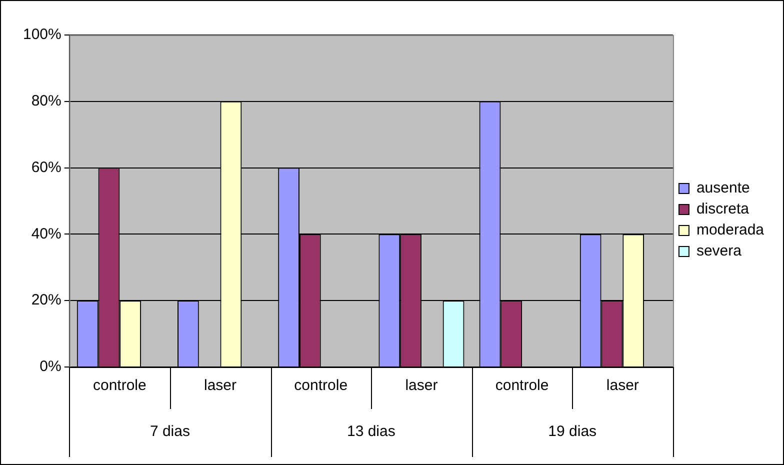 The image size is (784, 465). I want to click on legend-label: discreta, so click(723, 209).